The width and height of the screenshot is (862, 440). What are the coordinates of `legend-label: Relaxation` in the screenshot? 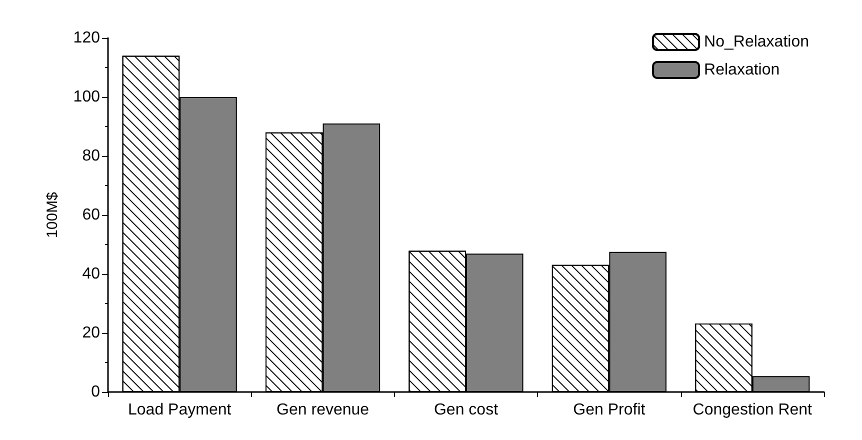 It's located at (742, 70).